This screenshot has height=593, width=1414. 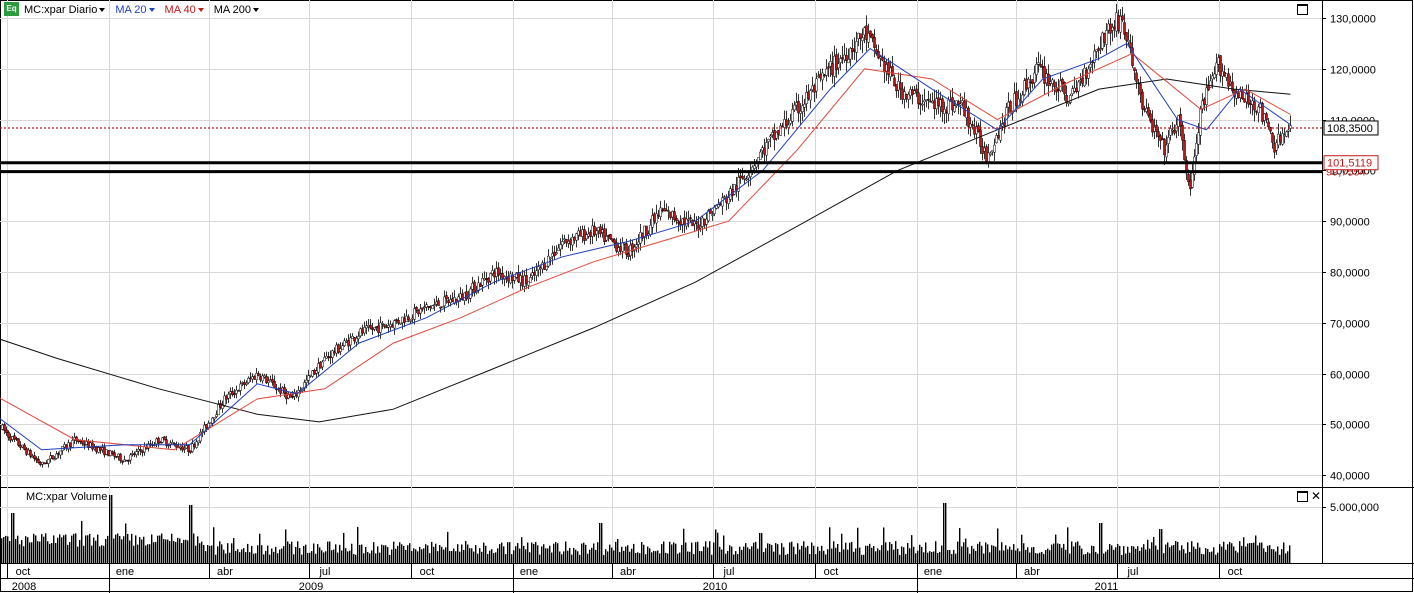 I want to click on maximize-volume-icon, so click(x=1302, y=496).